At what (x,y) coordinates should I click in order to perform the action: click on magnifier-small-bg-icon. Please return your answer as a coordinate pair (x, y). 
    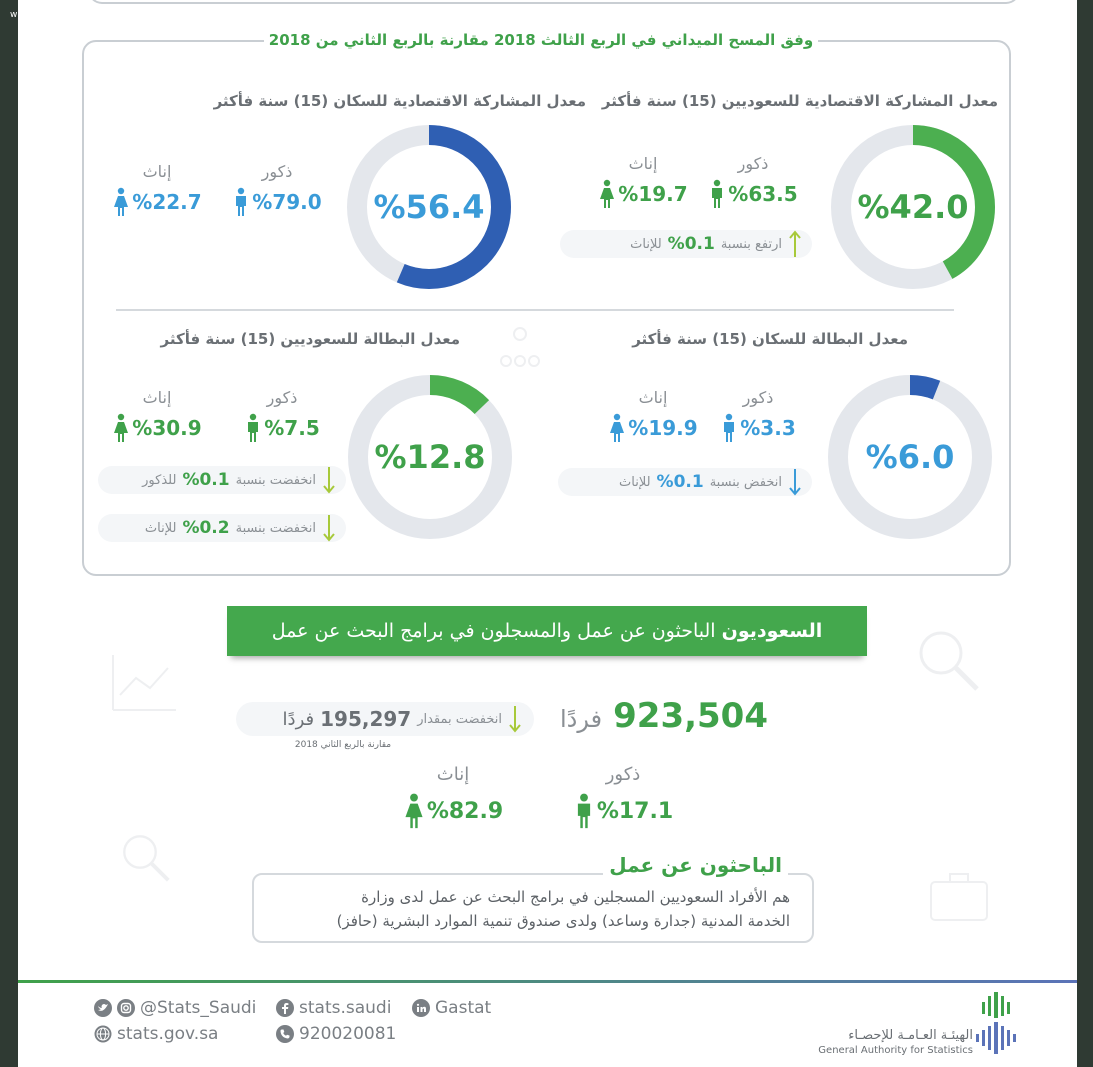
    Looking at the image, I should click on (146, 858).